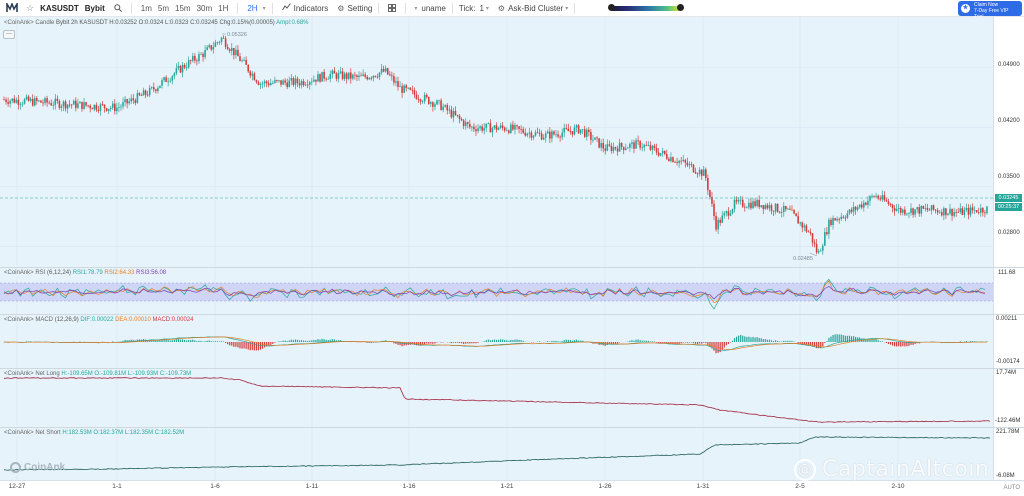  Describe the element at coordinates (223, 8) in the screenshot. I see `interval-1h: 1H` at that location.